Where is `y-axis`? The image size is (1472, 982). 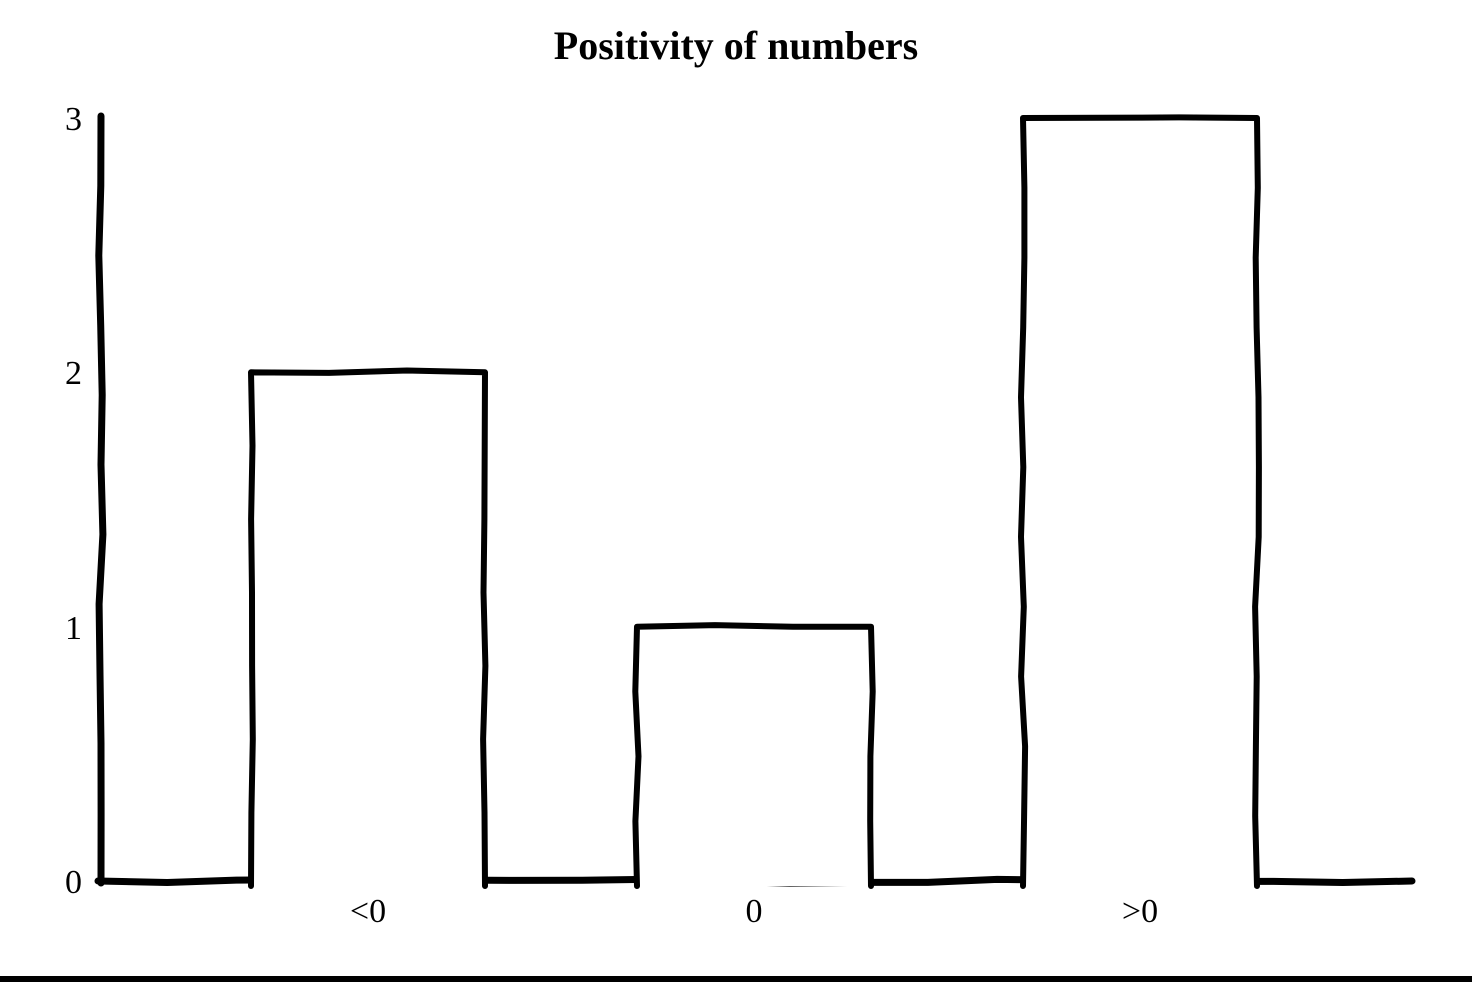
y-axis is located at coordinates (101, 499).